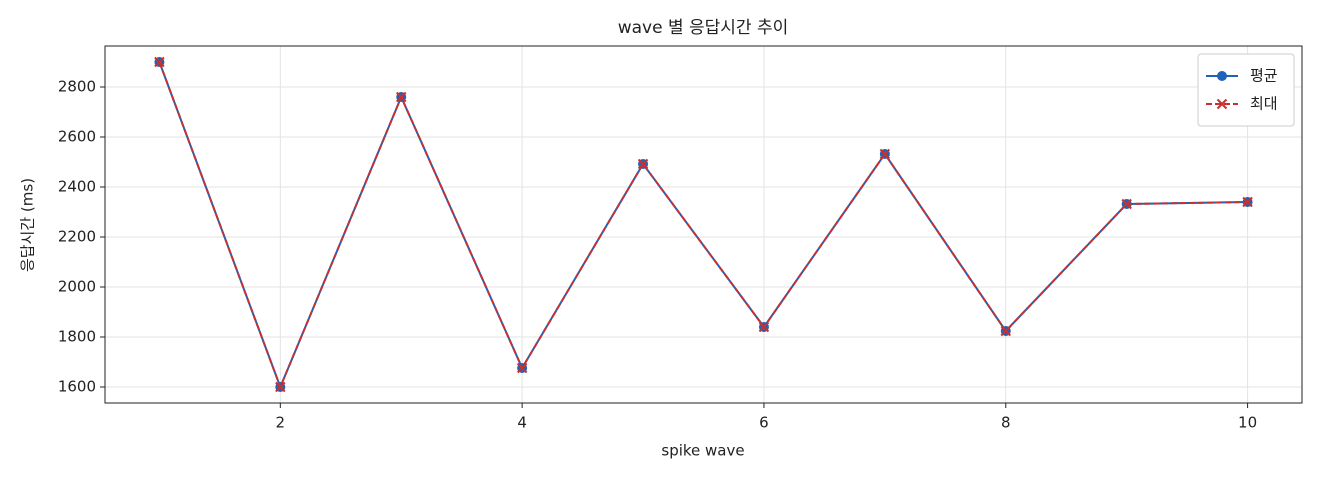 The image size is (1320, 480). What do you see at coordinates (77, 137) in the screenshot?
I see `y-tick-label: 2600` at bounding box center [77, 137].